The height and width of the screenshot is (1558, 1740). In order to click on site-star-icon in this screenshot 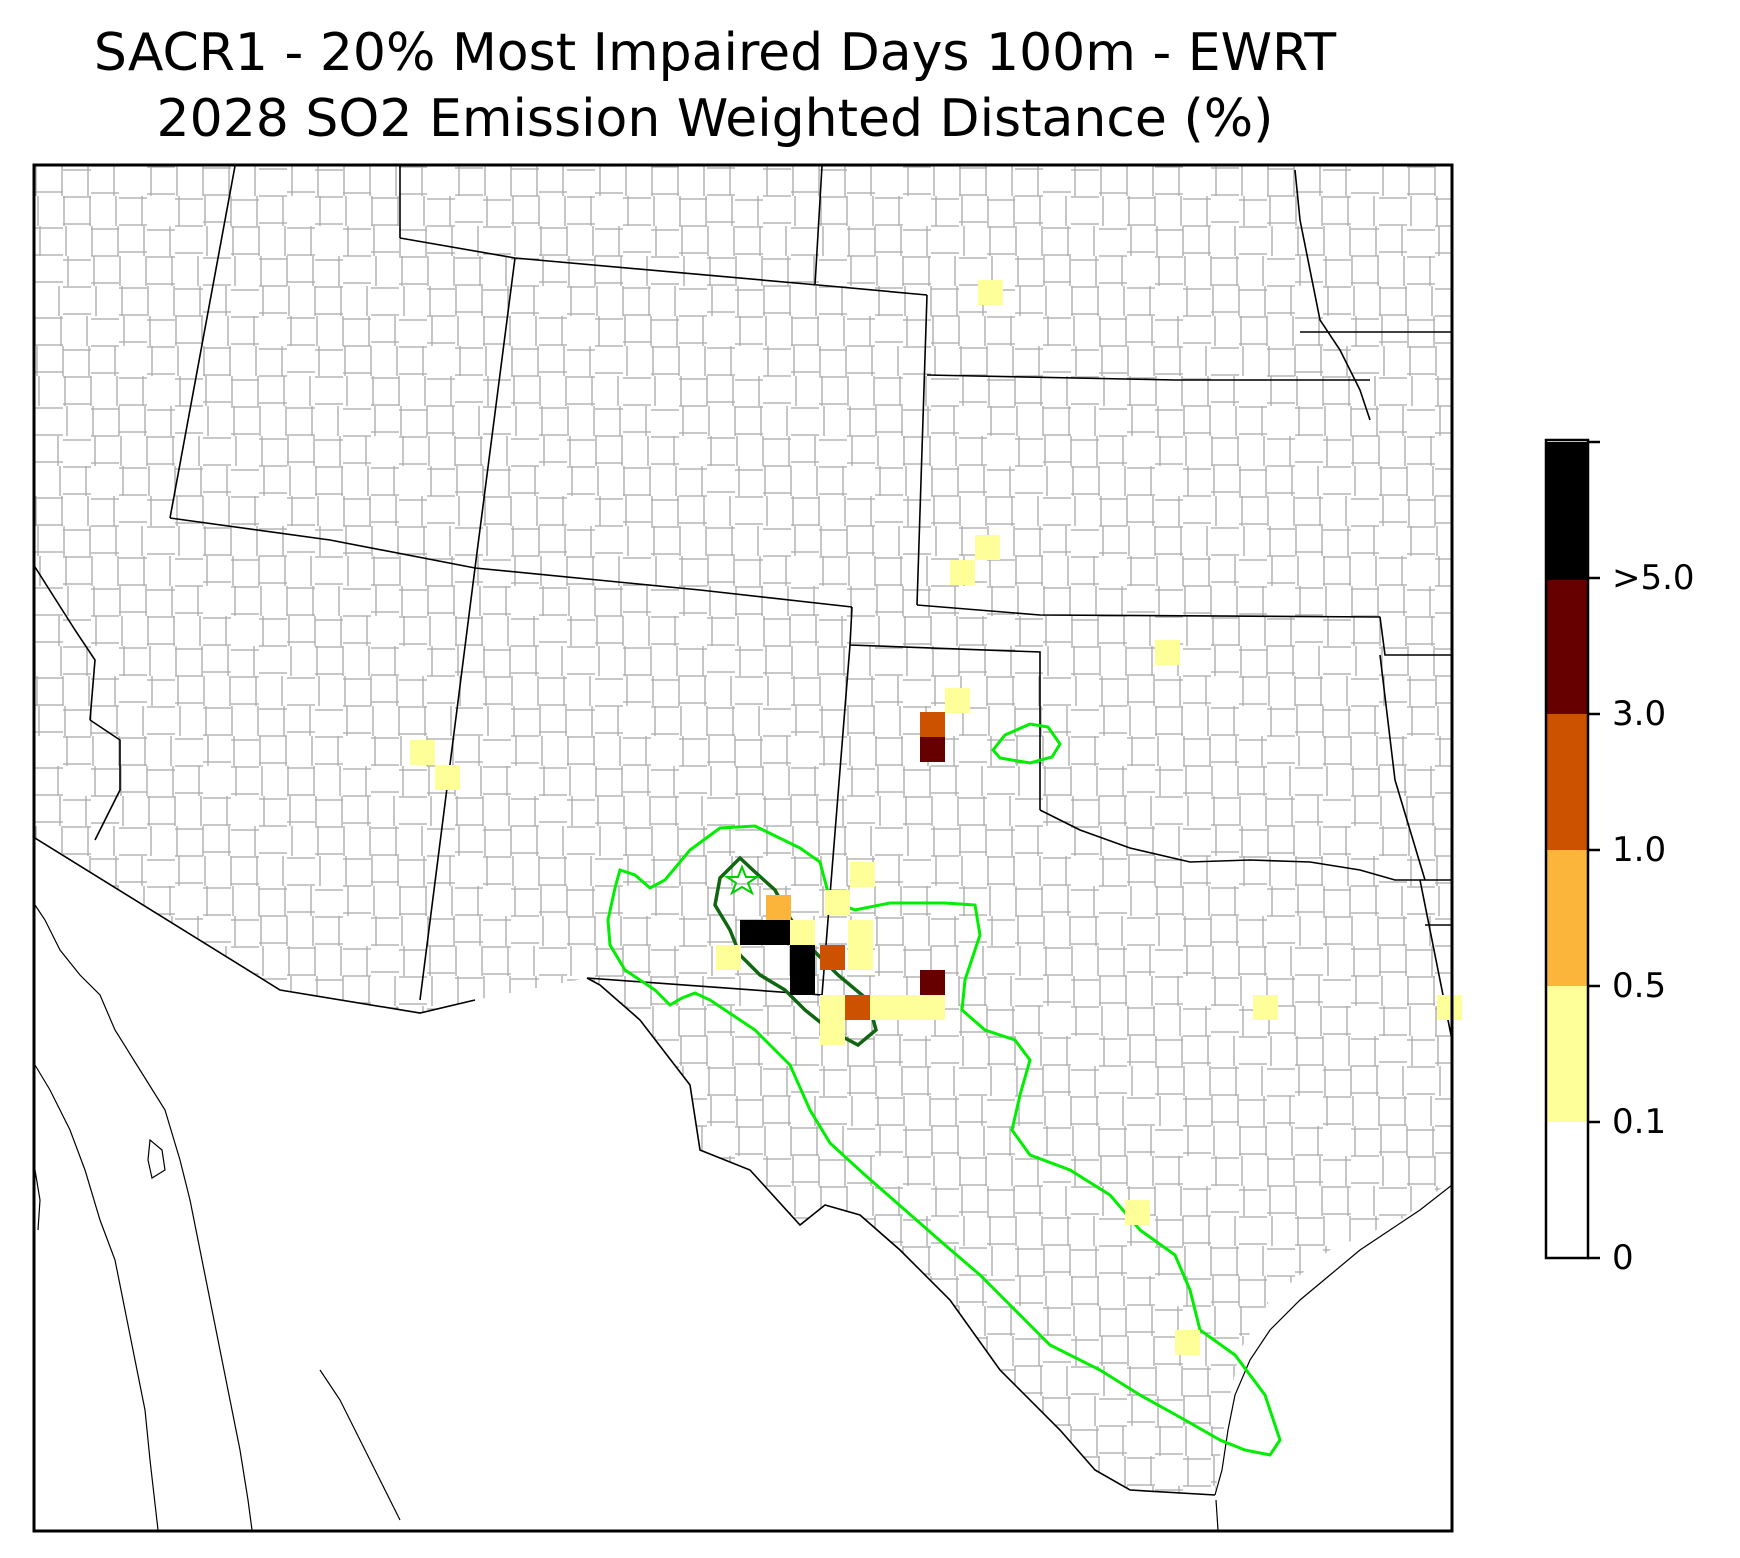, I will do `click(742, 880)`.